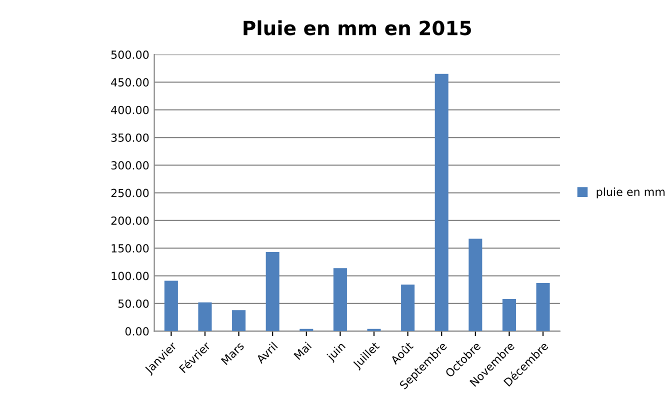  I want to click on chart-title: Pluie en mm en 2015, so click(357, 28).